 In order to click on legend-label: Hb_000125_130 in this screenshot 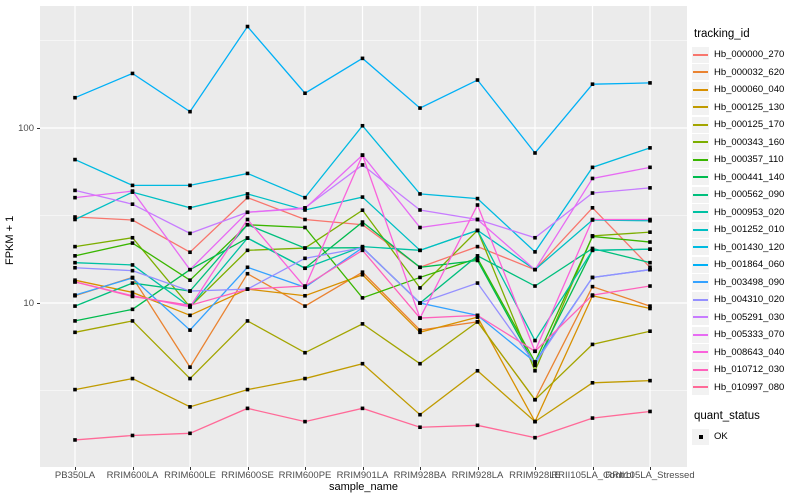, I will do `click(749, 107)`.